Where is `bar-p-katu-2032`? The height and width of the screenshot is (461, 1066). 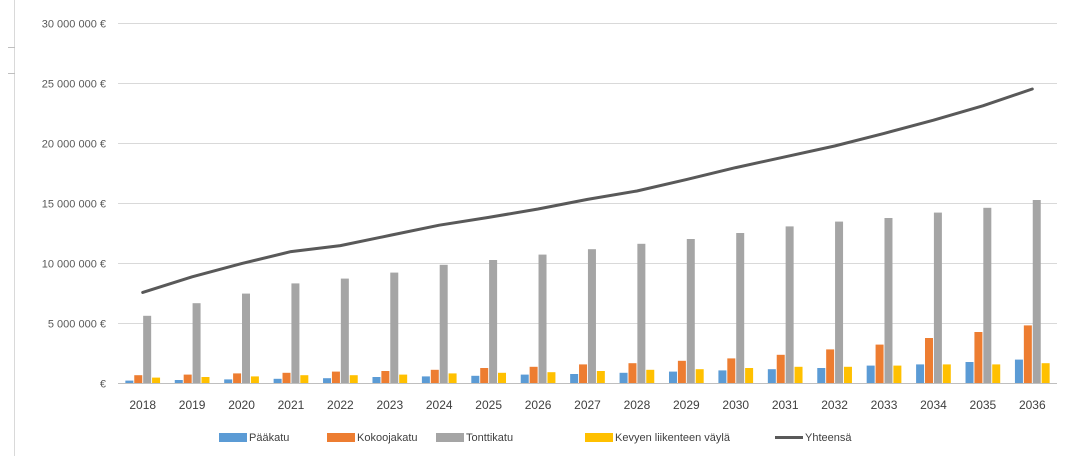 bar-p-katu-2032 is located at coordinates (821, 375).